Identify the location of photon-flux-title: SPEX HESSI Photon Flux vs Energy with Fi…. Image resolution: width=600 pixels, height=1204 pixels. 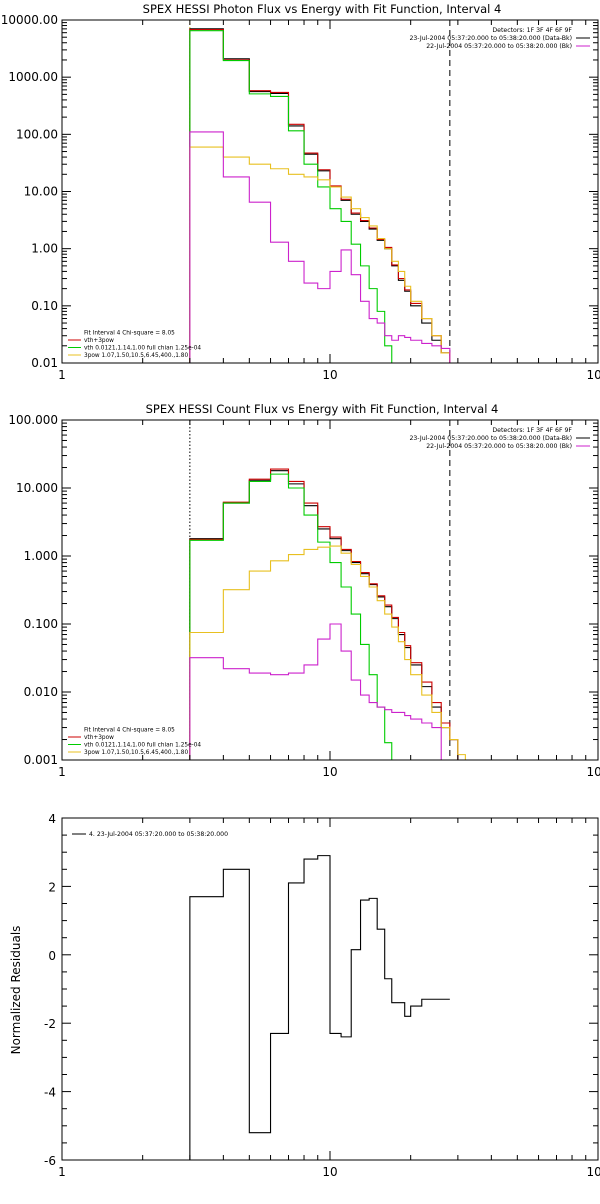
(322, 9).